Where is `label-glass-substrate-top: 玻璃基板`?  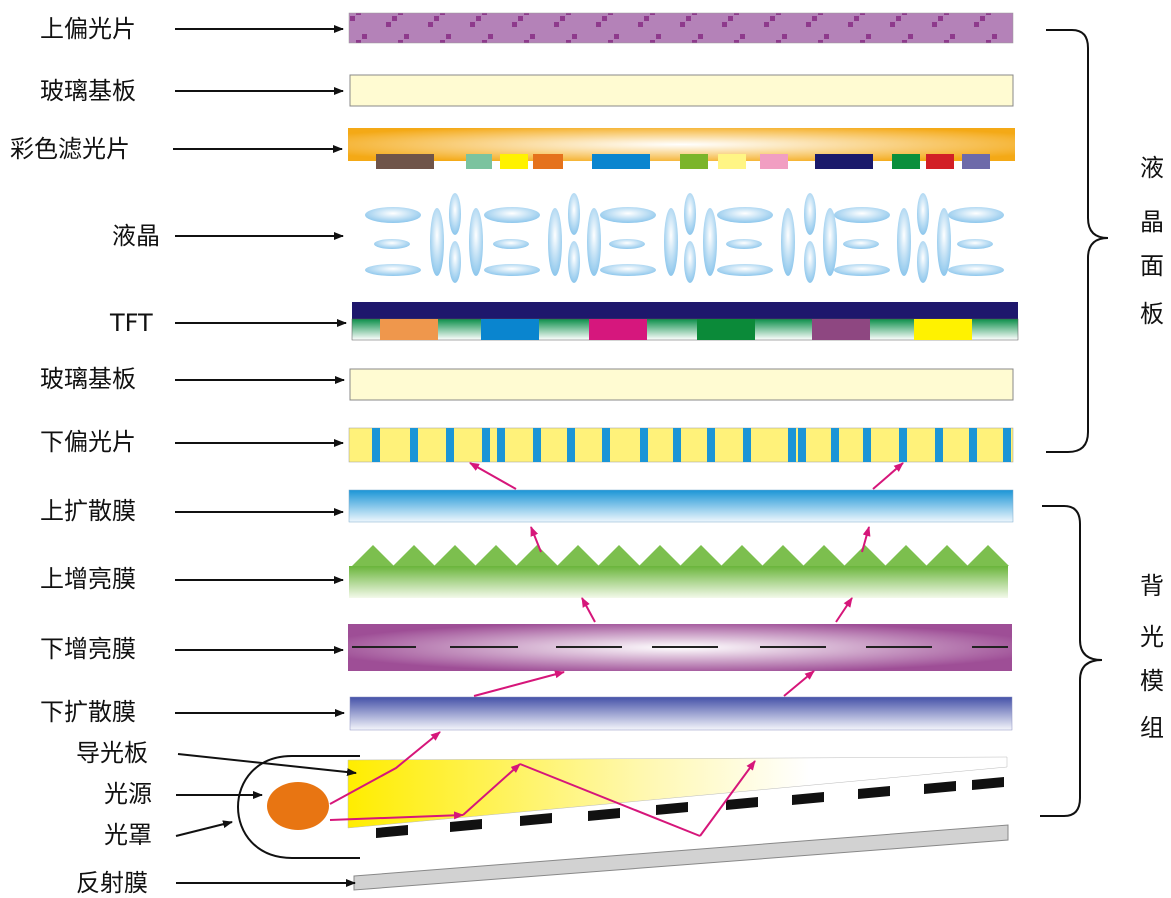
label-glass-substrate-top: 玻璃基板 is located at coordinates (88, 91).